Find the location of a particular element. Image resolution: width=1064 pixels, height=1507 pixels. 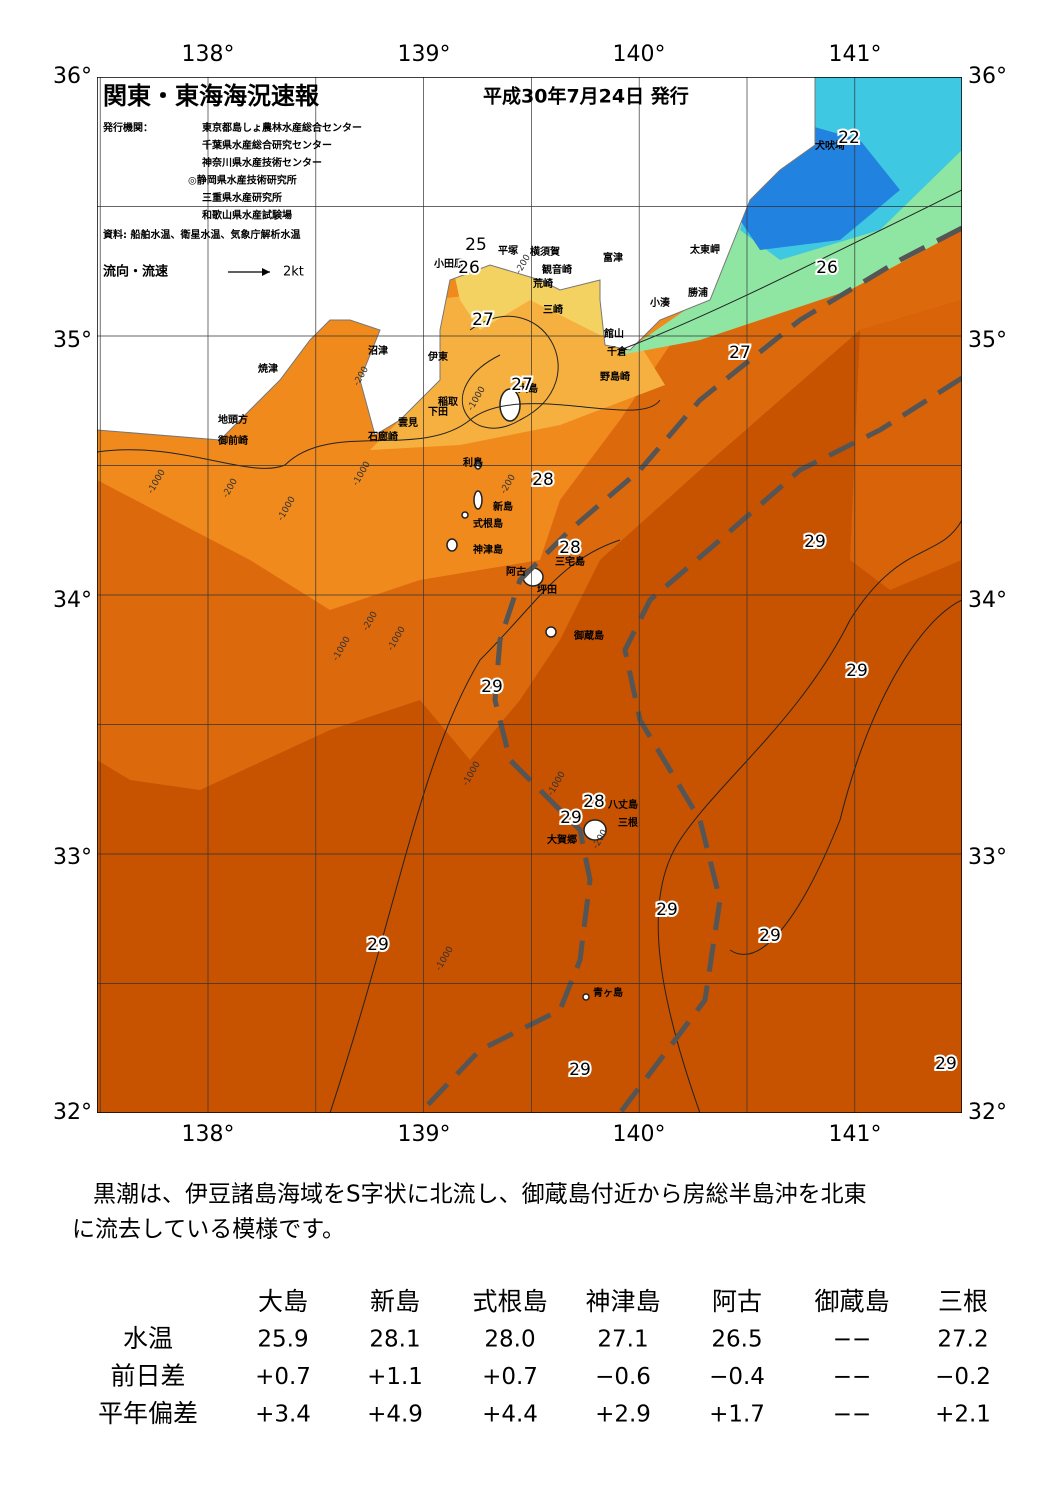

place-name: 石廊崎 is located at coordinates (382, 436).